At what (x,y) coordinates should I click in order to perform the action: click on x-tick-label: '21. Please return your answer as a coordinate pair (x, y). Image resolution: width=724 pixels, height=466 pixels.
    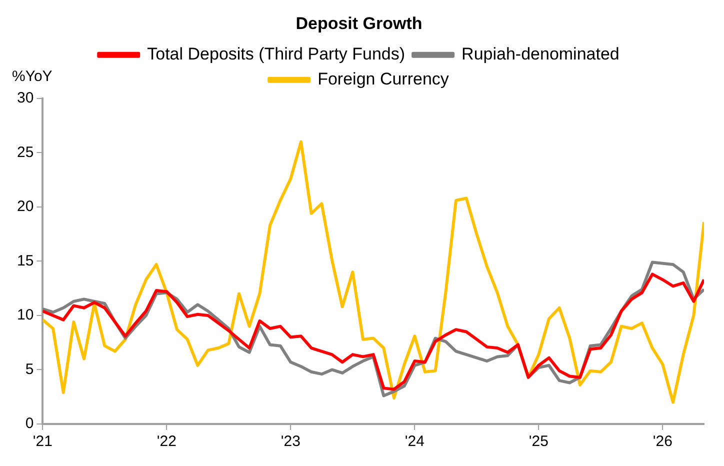
    Looking at the image, I should click on (42, 441).